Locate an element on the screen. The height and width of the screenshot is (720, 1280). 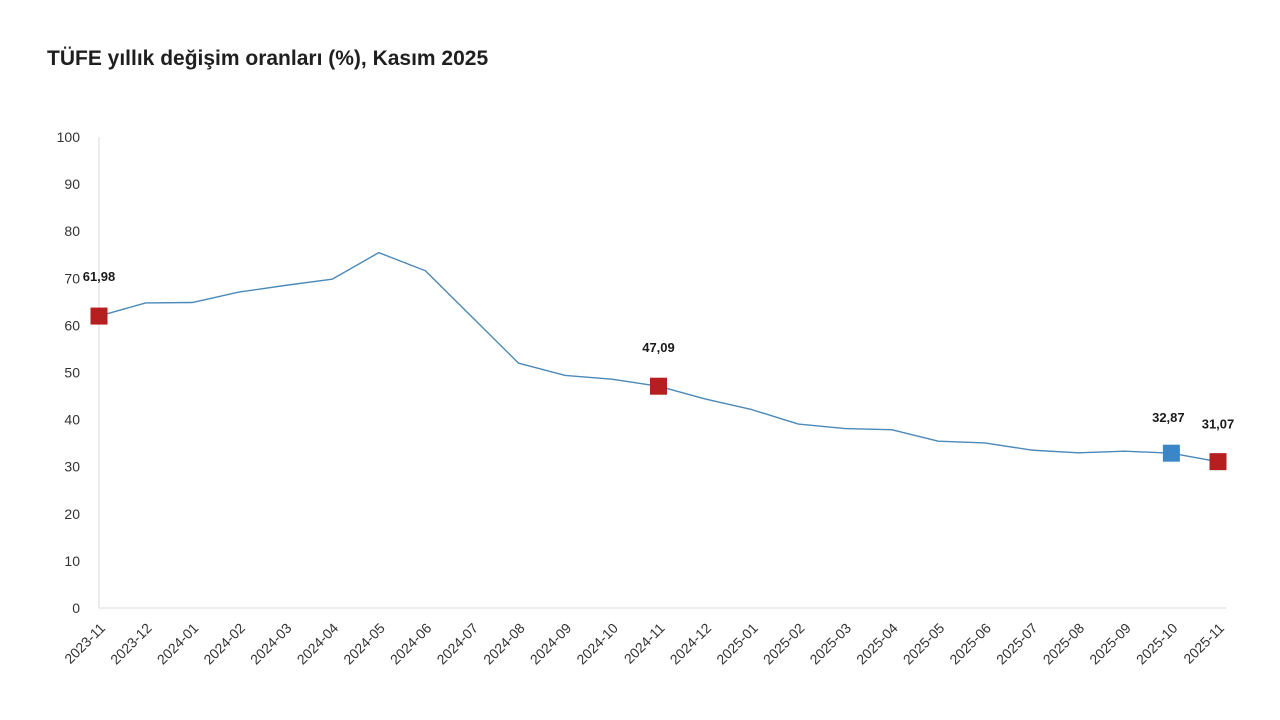
x-tick-label: 2023-11 is located at coordinates (84, 643).